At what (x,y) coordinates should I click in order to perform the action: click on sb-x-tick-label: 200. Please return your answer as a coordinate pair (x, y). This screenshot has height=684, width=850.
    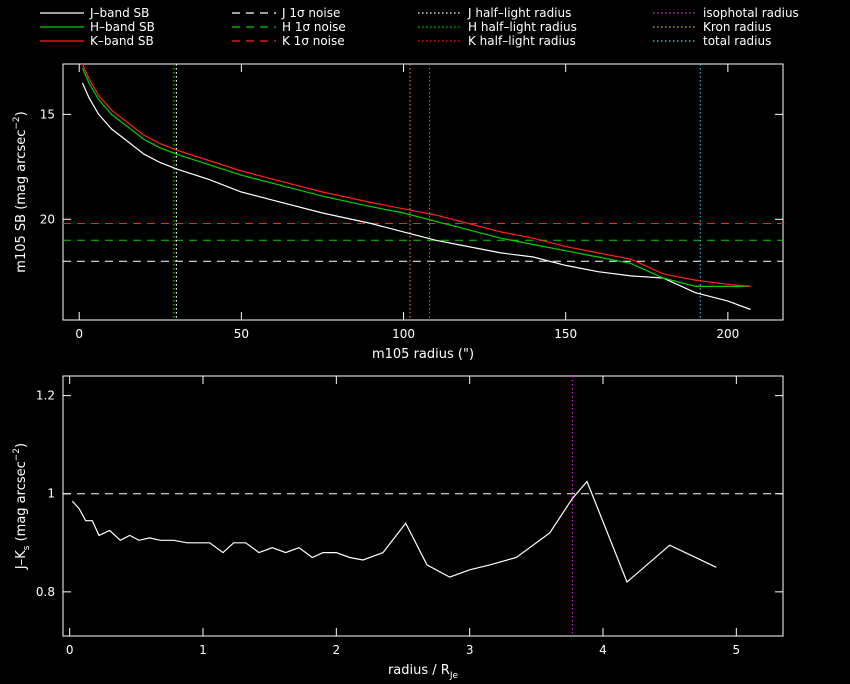
    Looking at the image, I should click on (727, 334).